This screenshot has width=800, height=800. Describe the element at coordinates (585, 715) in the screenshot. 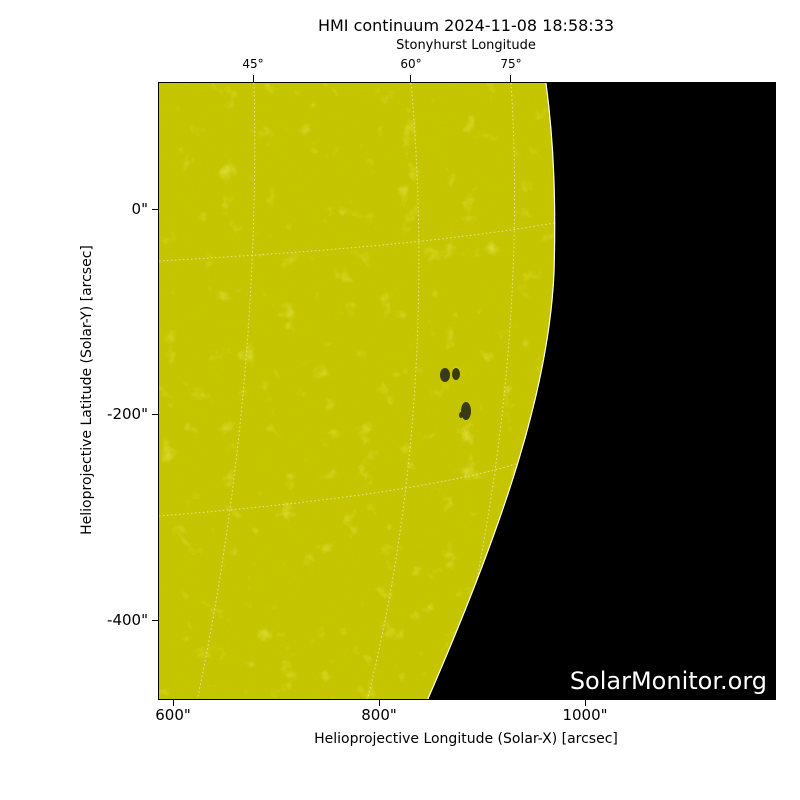

I see `x-tick-label: 1000"` at that location.